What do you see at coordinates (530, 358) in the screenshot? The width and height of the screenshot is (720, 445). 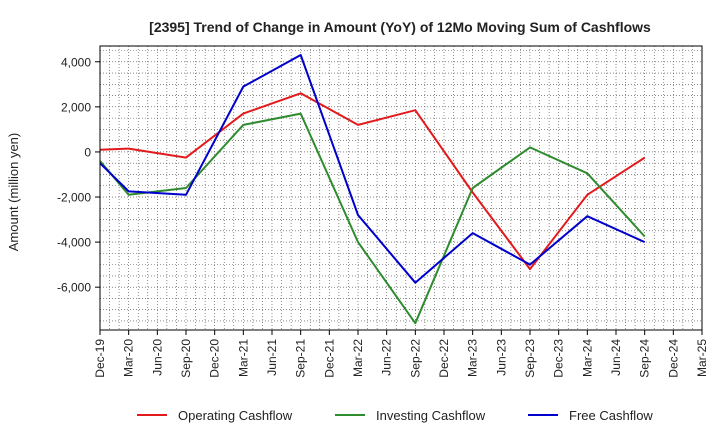 I see `x-tick-label: Sep-23` at bounding box center [530, 358].